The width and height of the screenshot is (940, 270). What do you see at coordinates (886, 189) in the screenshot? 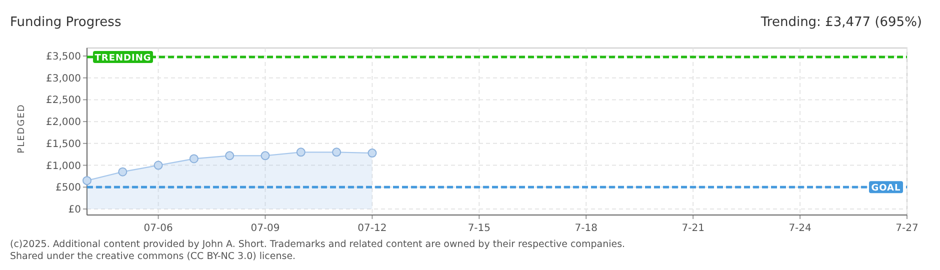
I see `ref-line-label: GOAL` at bounding box center [886, 189].